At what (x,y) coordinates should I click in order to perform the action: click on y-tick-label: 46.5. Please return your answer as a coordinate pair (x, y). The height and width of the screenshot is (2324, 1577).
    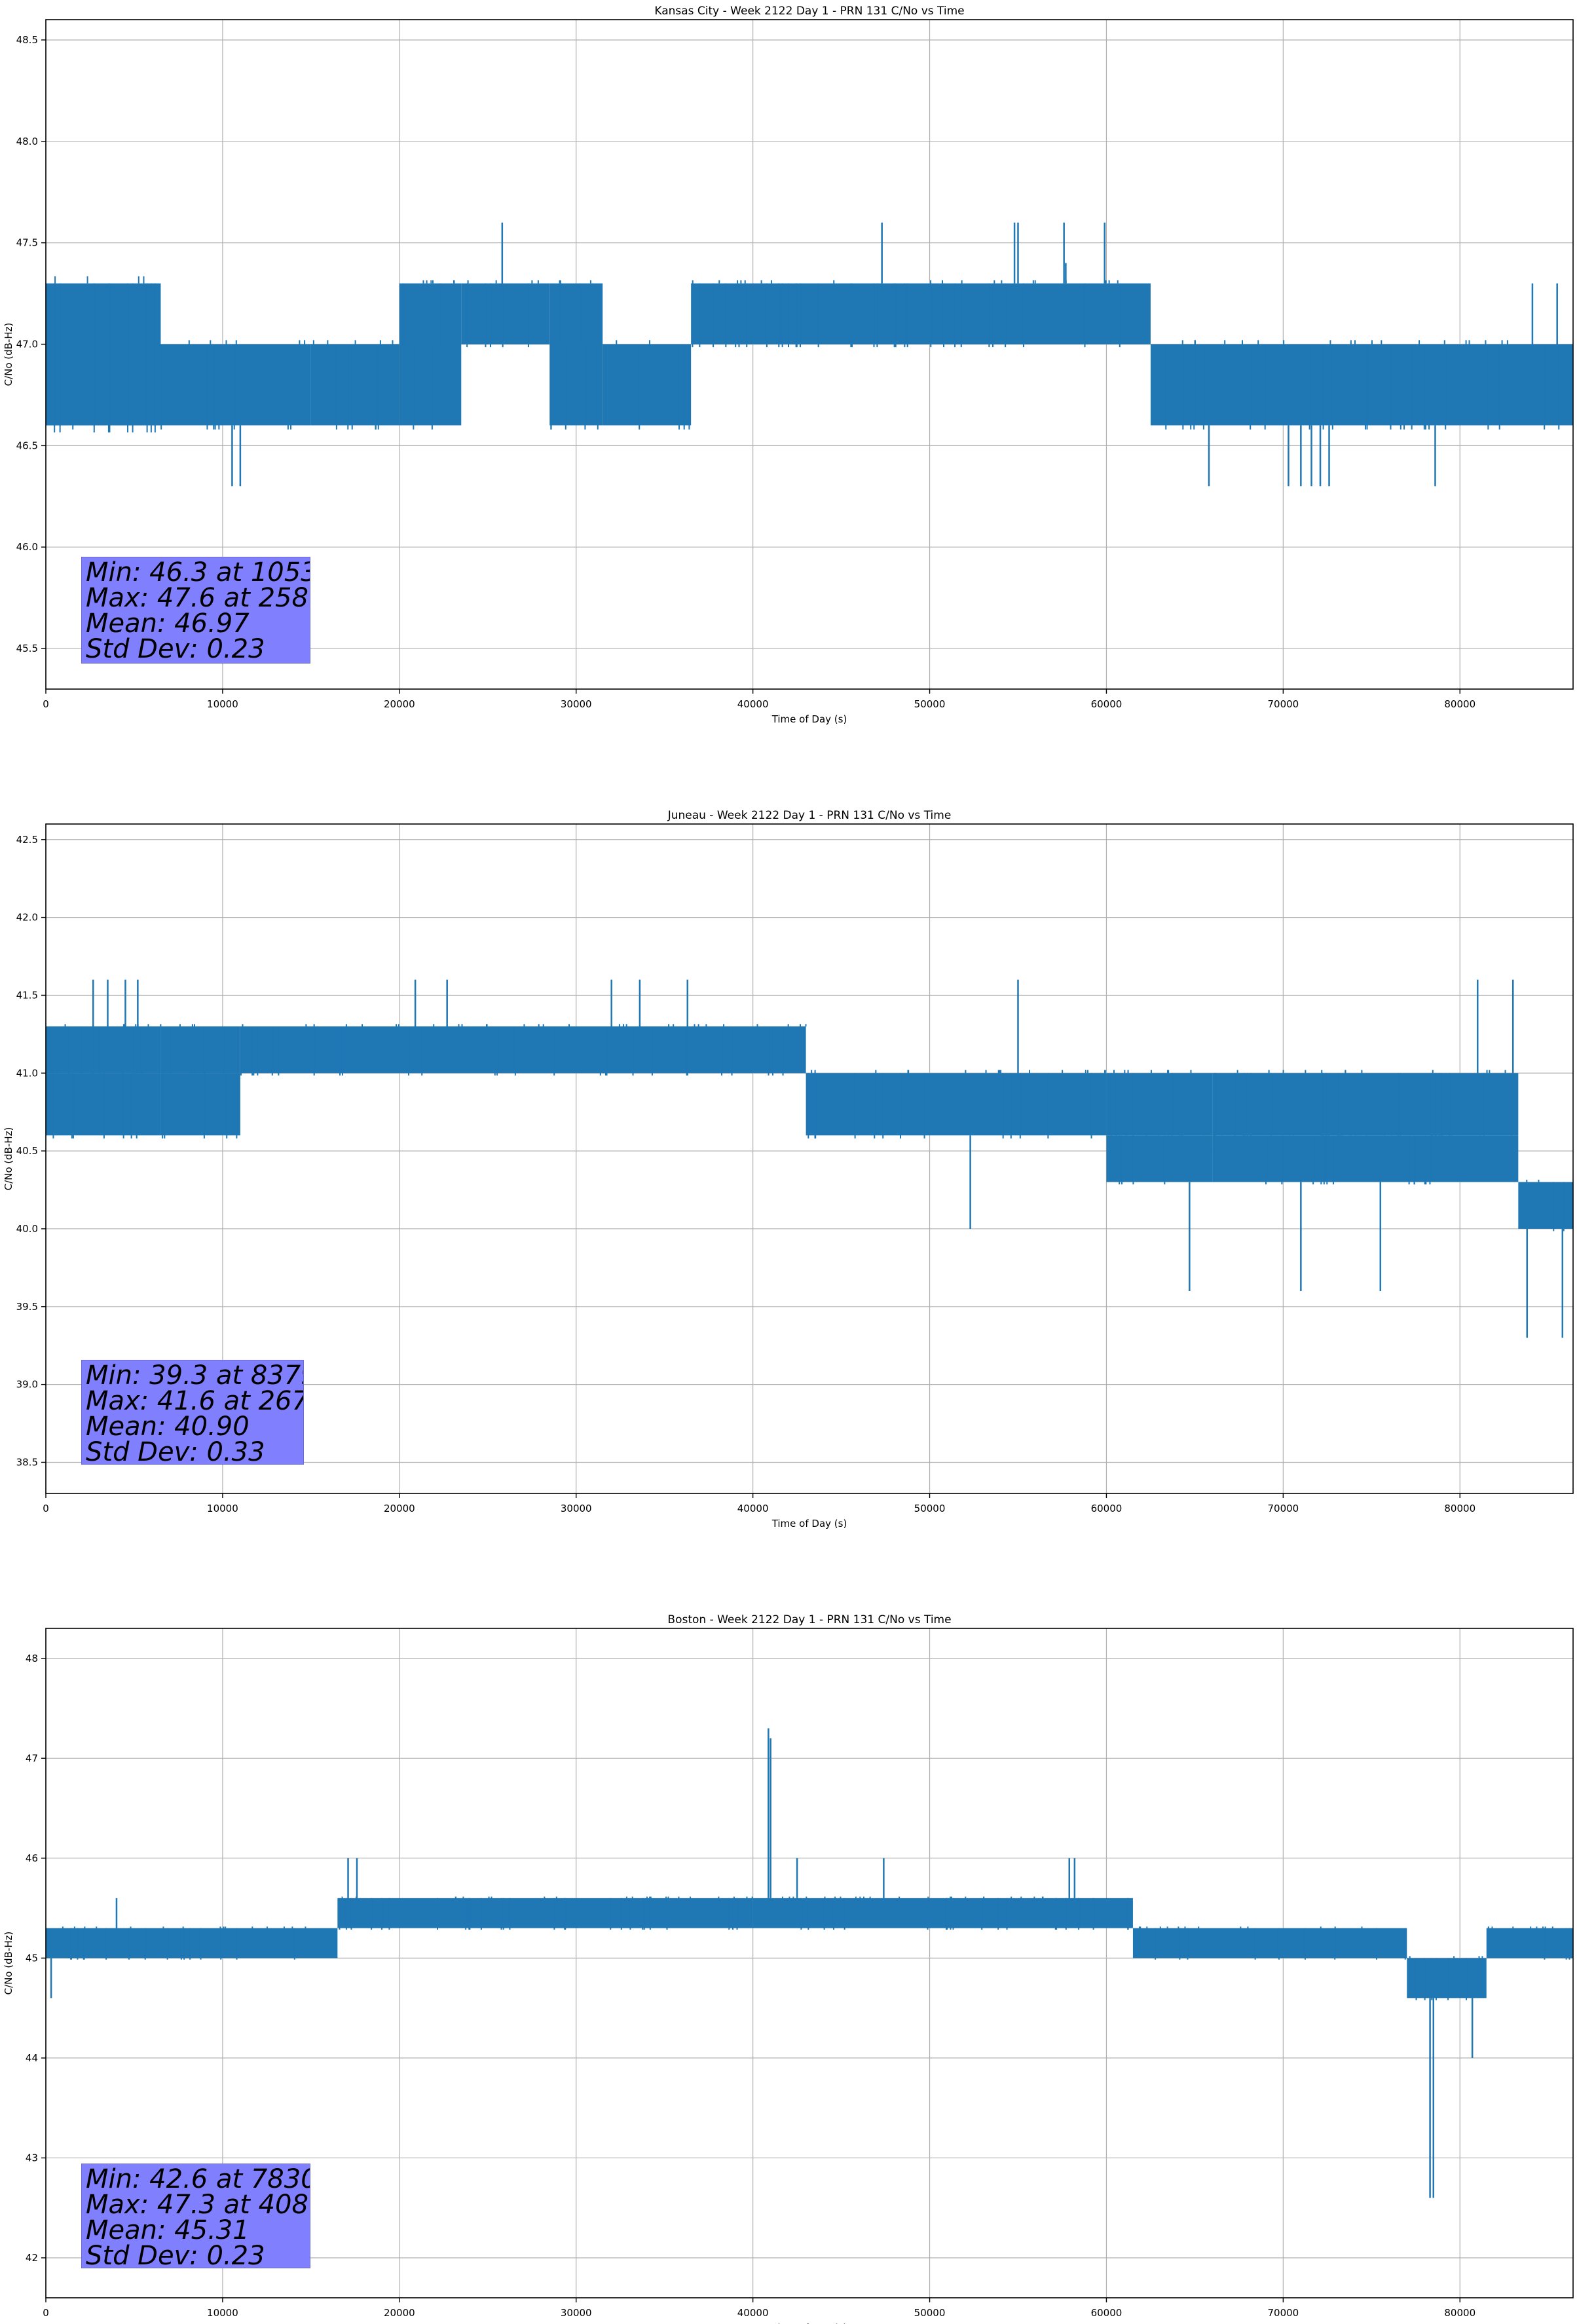
    Looking at the image, I should click on (27, 445).